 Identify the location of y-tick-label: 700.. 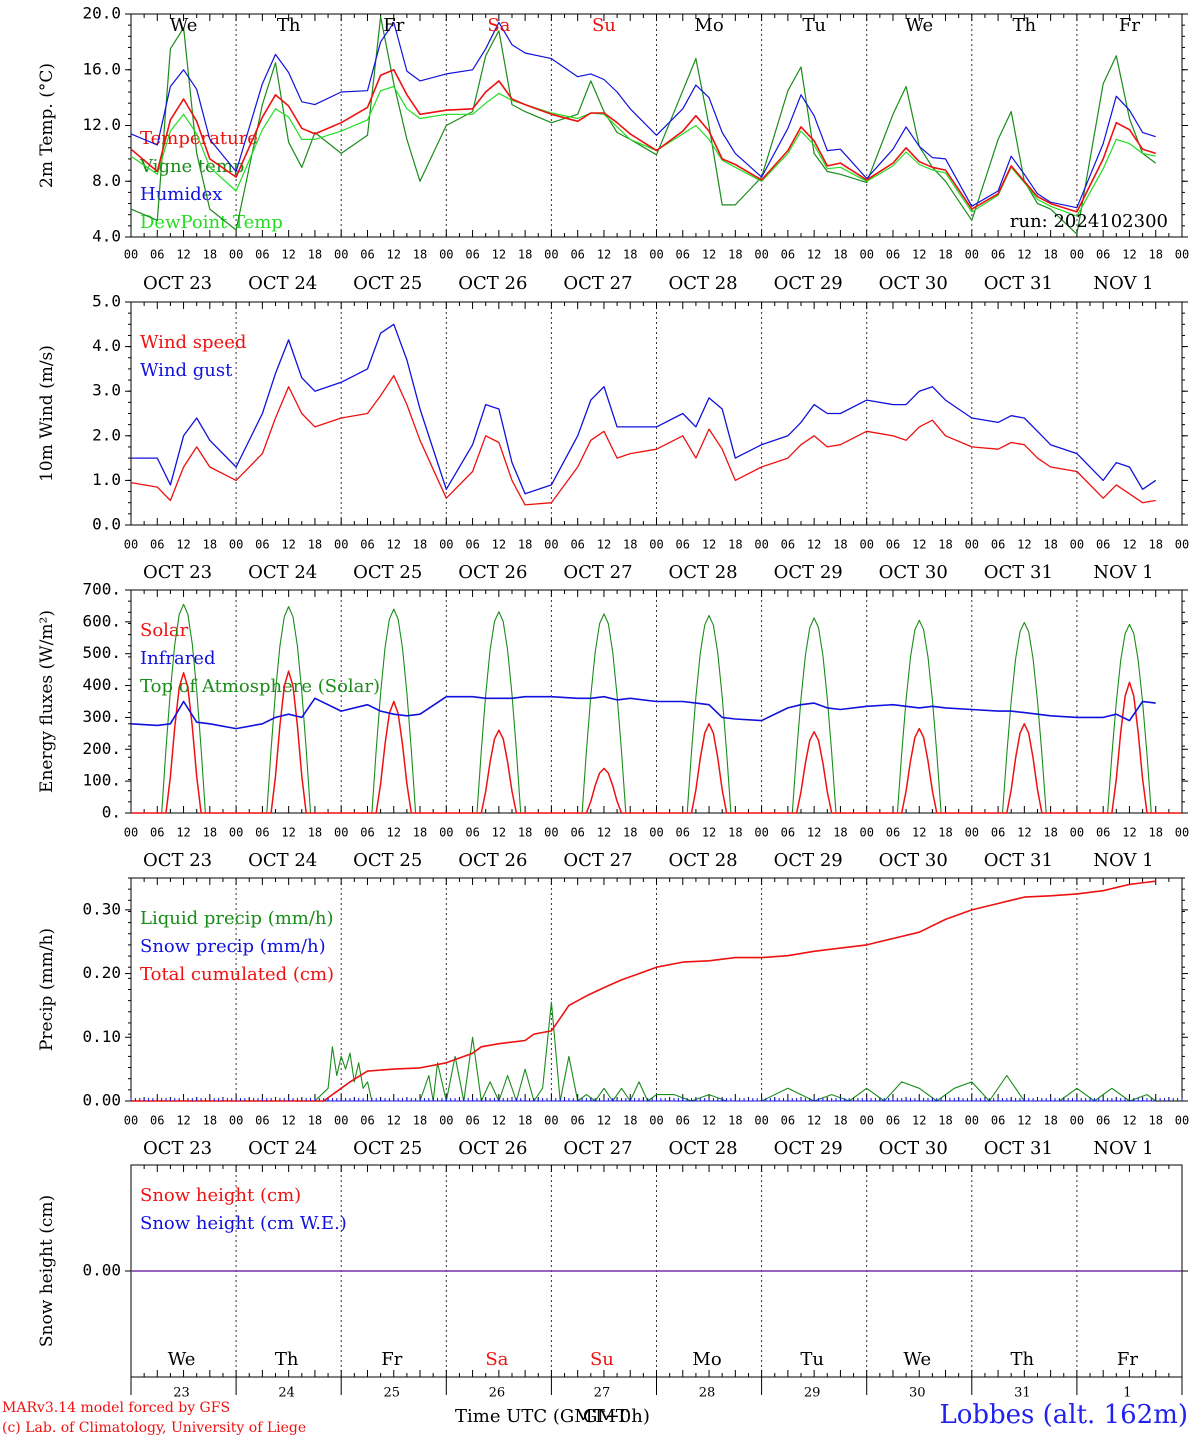
(101, 589).